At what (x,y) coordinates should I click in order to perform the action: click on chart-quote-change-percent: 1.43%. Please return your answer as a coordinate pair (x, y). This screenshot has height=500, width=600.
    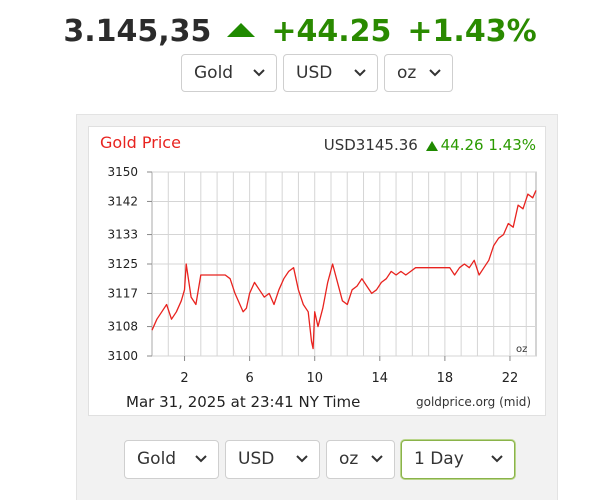
    Looking at the image, I should click on (512, 145).